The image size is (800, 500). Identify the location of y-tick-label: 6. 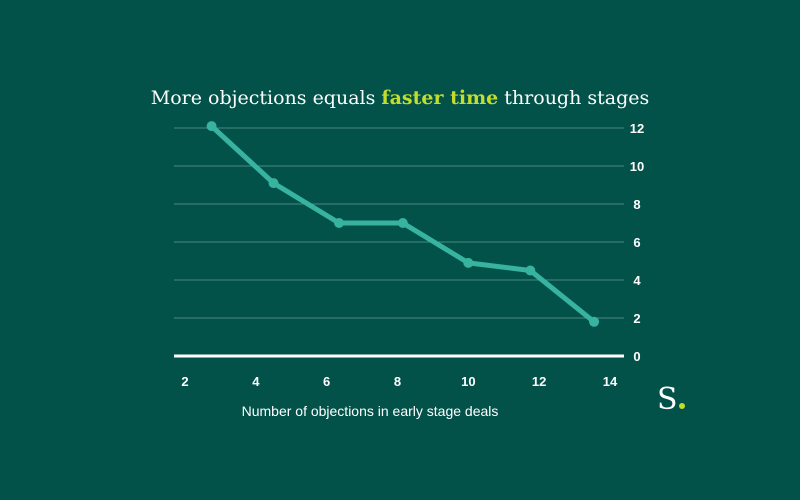
(636, 242).